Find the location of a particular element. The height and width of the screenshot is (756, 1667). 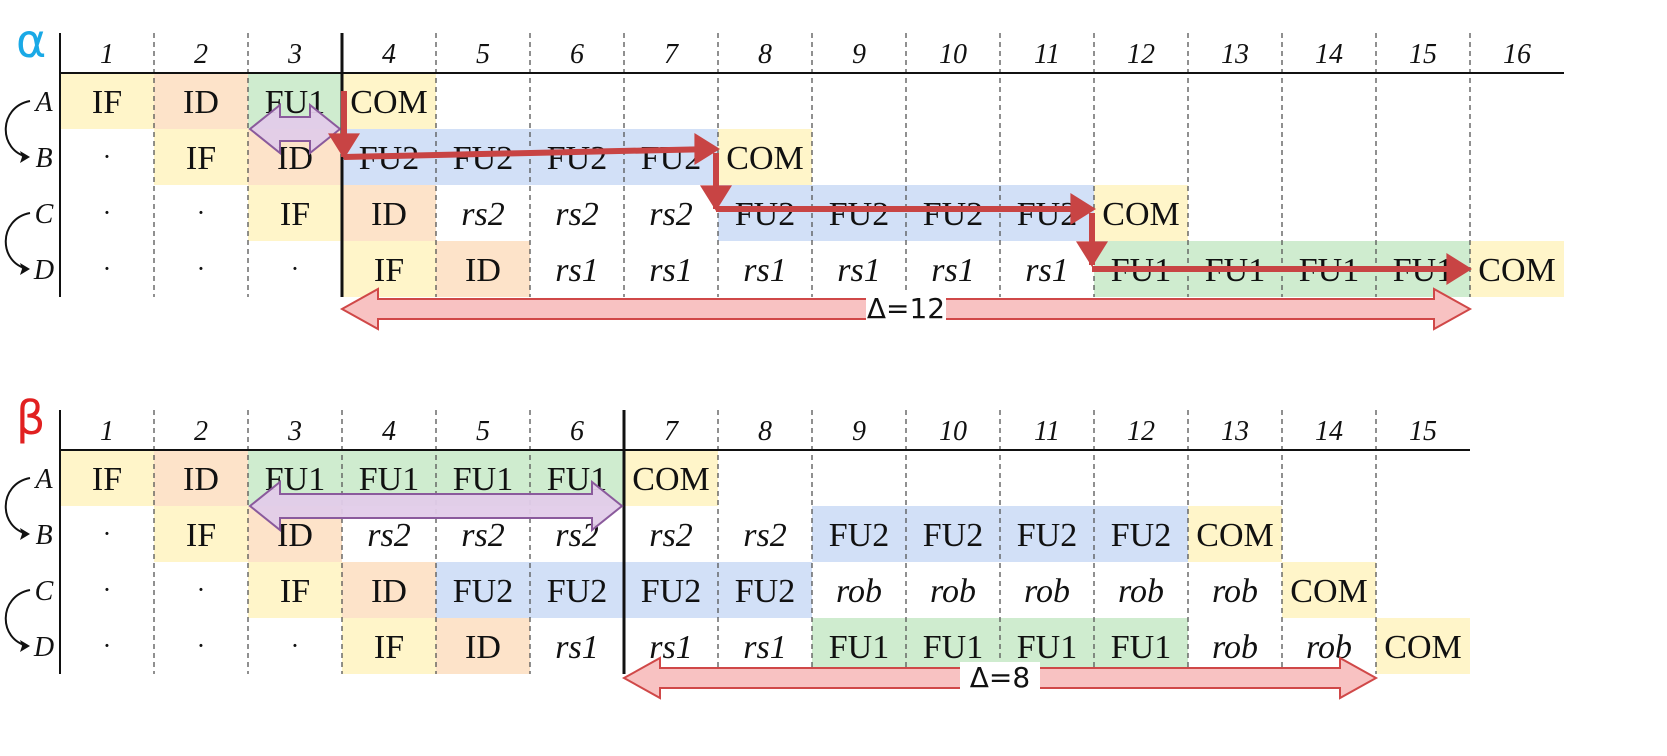

column-number: 5 is located at coordinates (483, 431).